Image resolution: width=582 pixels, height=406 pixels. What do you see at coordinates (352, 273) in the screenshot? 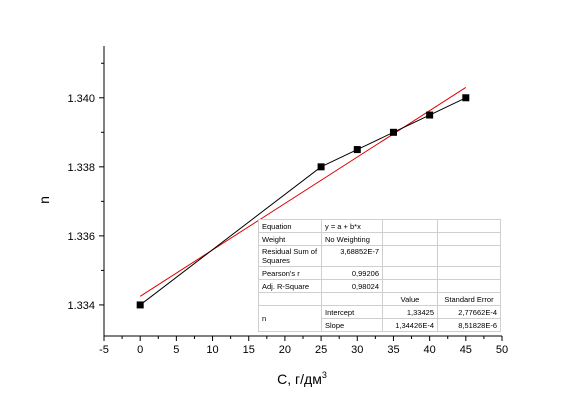
I see `table-cell: 0,99206` at bounding box center [352, 273].